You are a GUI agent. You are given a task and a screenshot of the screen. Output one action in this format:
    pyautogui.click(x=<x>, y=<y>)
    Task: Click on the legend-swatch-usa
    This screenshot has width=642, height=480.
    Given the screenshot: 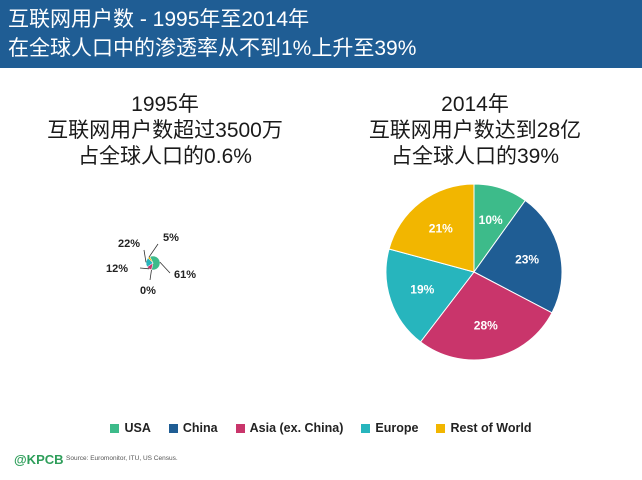 What is the action you would take?
    pyautogui.click(x=115, y=428)
    